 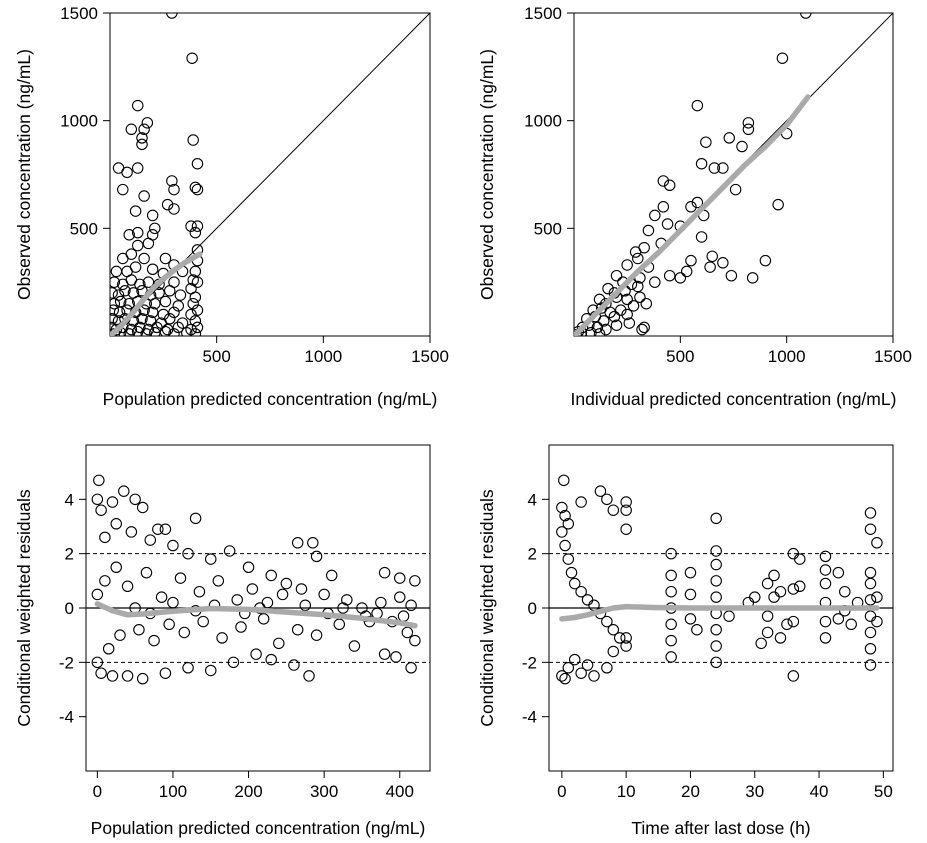 I want to click on y-tick-label: 500, so click(x=84, y=228).